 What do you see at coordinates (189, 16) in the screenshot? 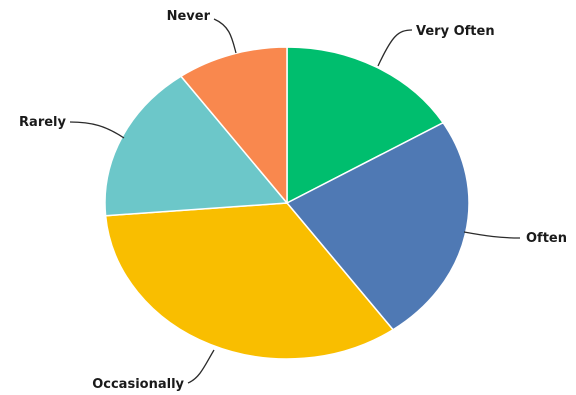
I see `slice-label-never: Never` at bounding box center [189, 16].